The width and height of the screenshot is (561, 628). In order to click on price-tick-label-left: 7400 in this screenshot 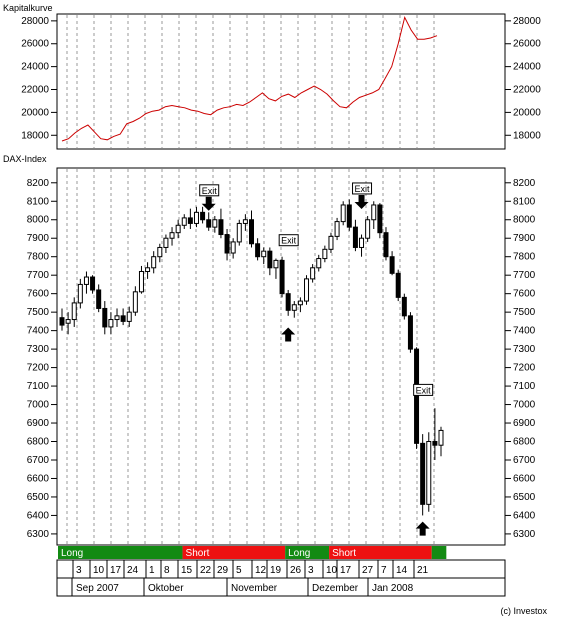, I will do `click(38, 331)`.